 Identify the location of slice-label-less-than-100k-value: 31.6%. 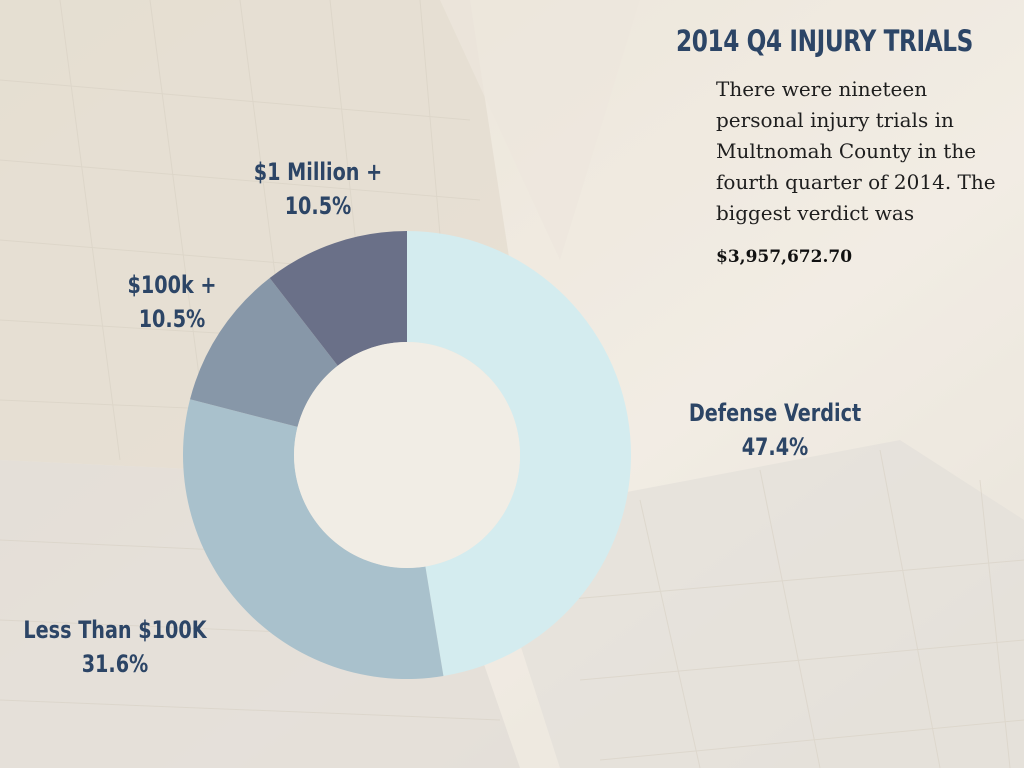
(115, 664).